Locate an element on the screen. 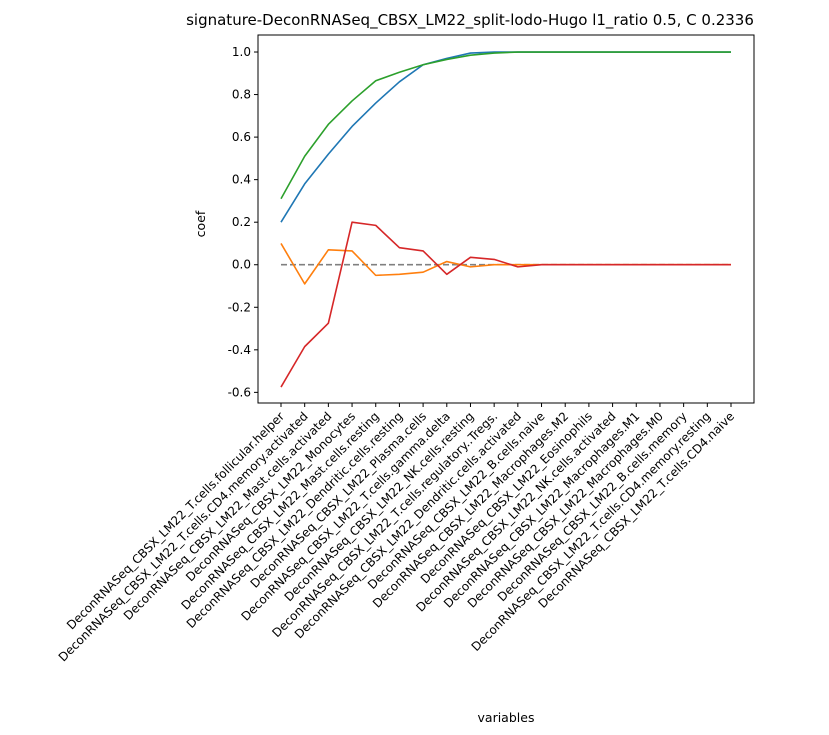  y-tick-label: 0.6 is located at coordinates (241, 137).